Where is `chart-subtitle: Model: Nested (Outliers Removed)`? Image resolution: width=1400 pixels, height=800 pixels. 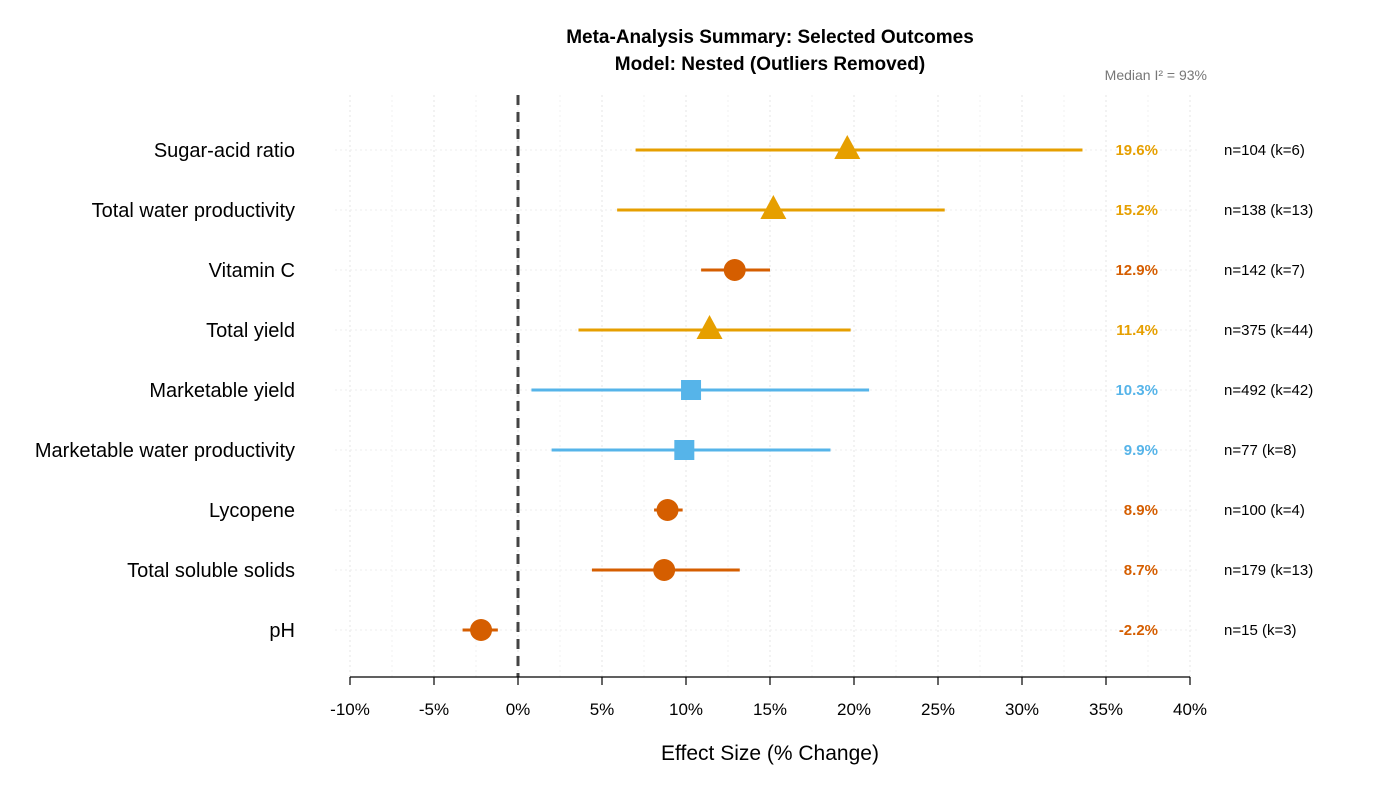
chart-subtitle: Model: Nested (Outliers Removed) is located at coordinates (770, 64).